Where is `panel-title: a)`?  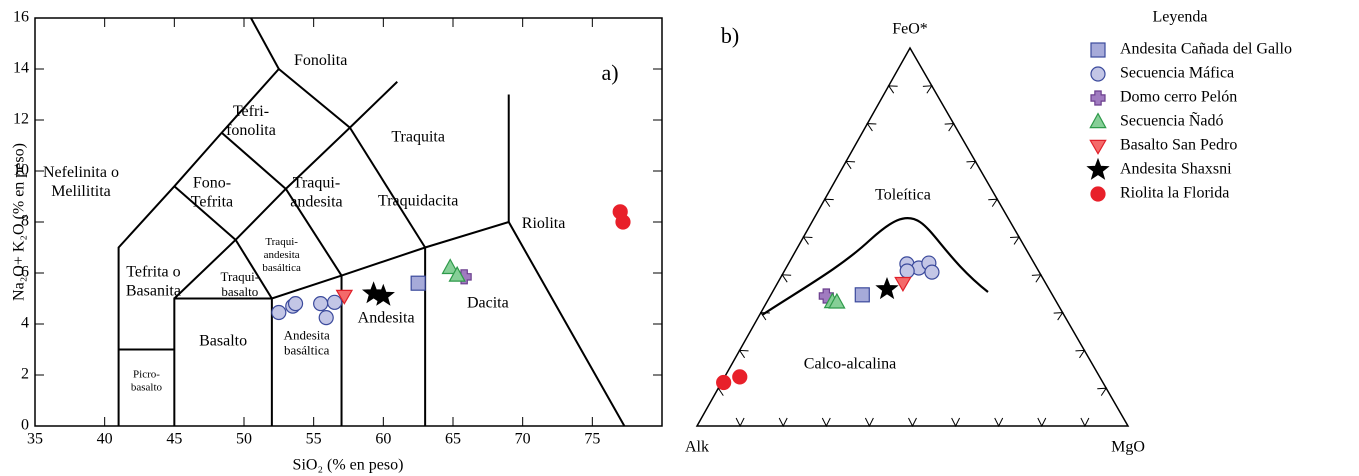 panel-title: a) is located at coordinates (609, 72).